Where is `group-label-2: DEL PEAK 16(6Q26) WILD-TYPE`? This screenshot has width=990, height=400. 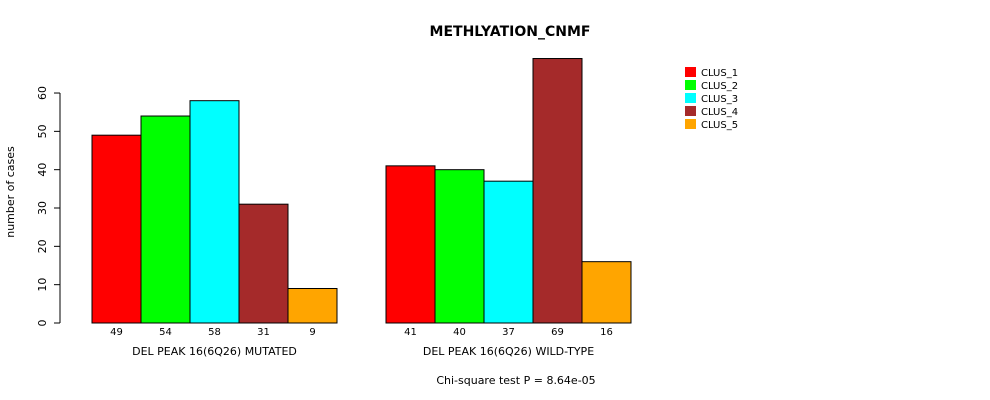
group-label-2: DEL PEAK 16(6Q26) WILD-TYPE is located at coordinates (508, 351).